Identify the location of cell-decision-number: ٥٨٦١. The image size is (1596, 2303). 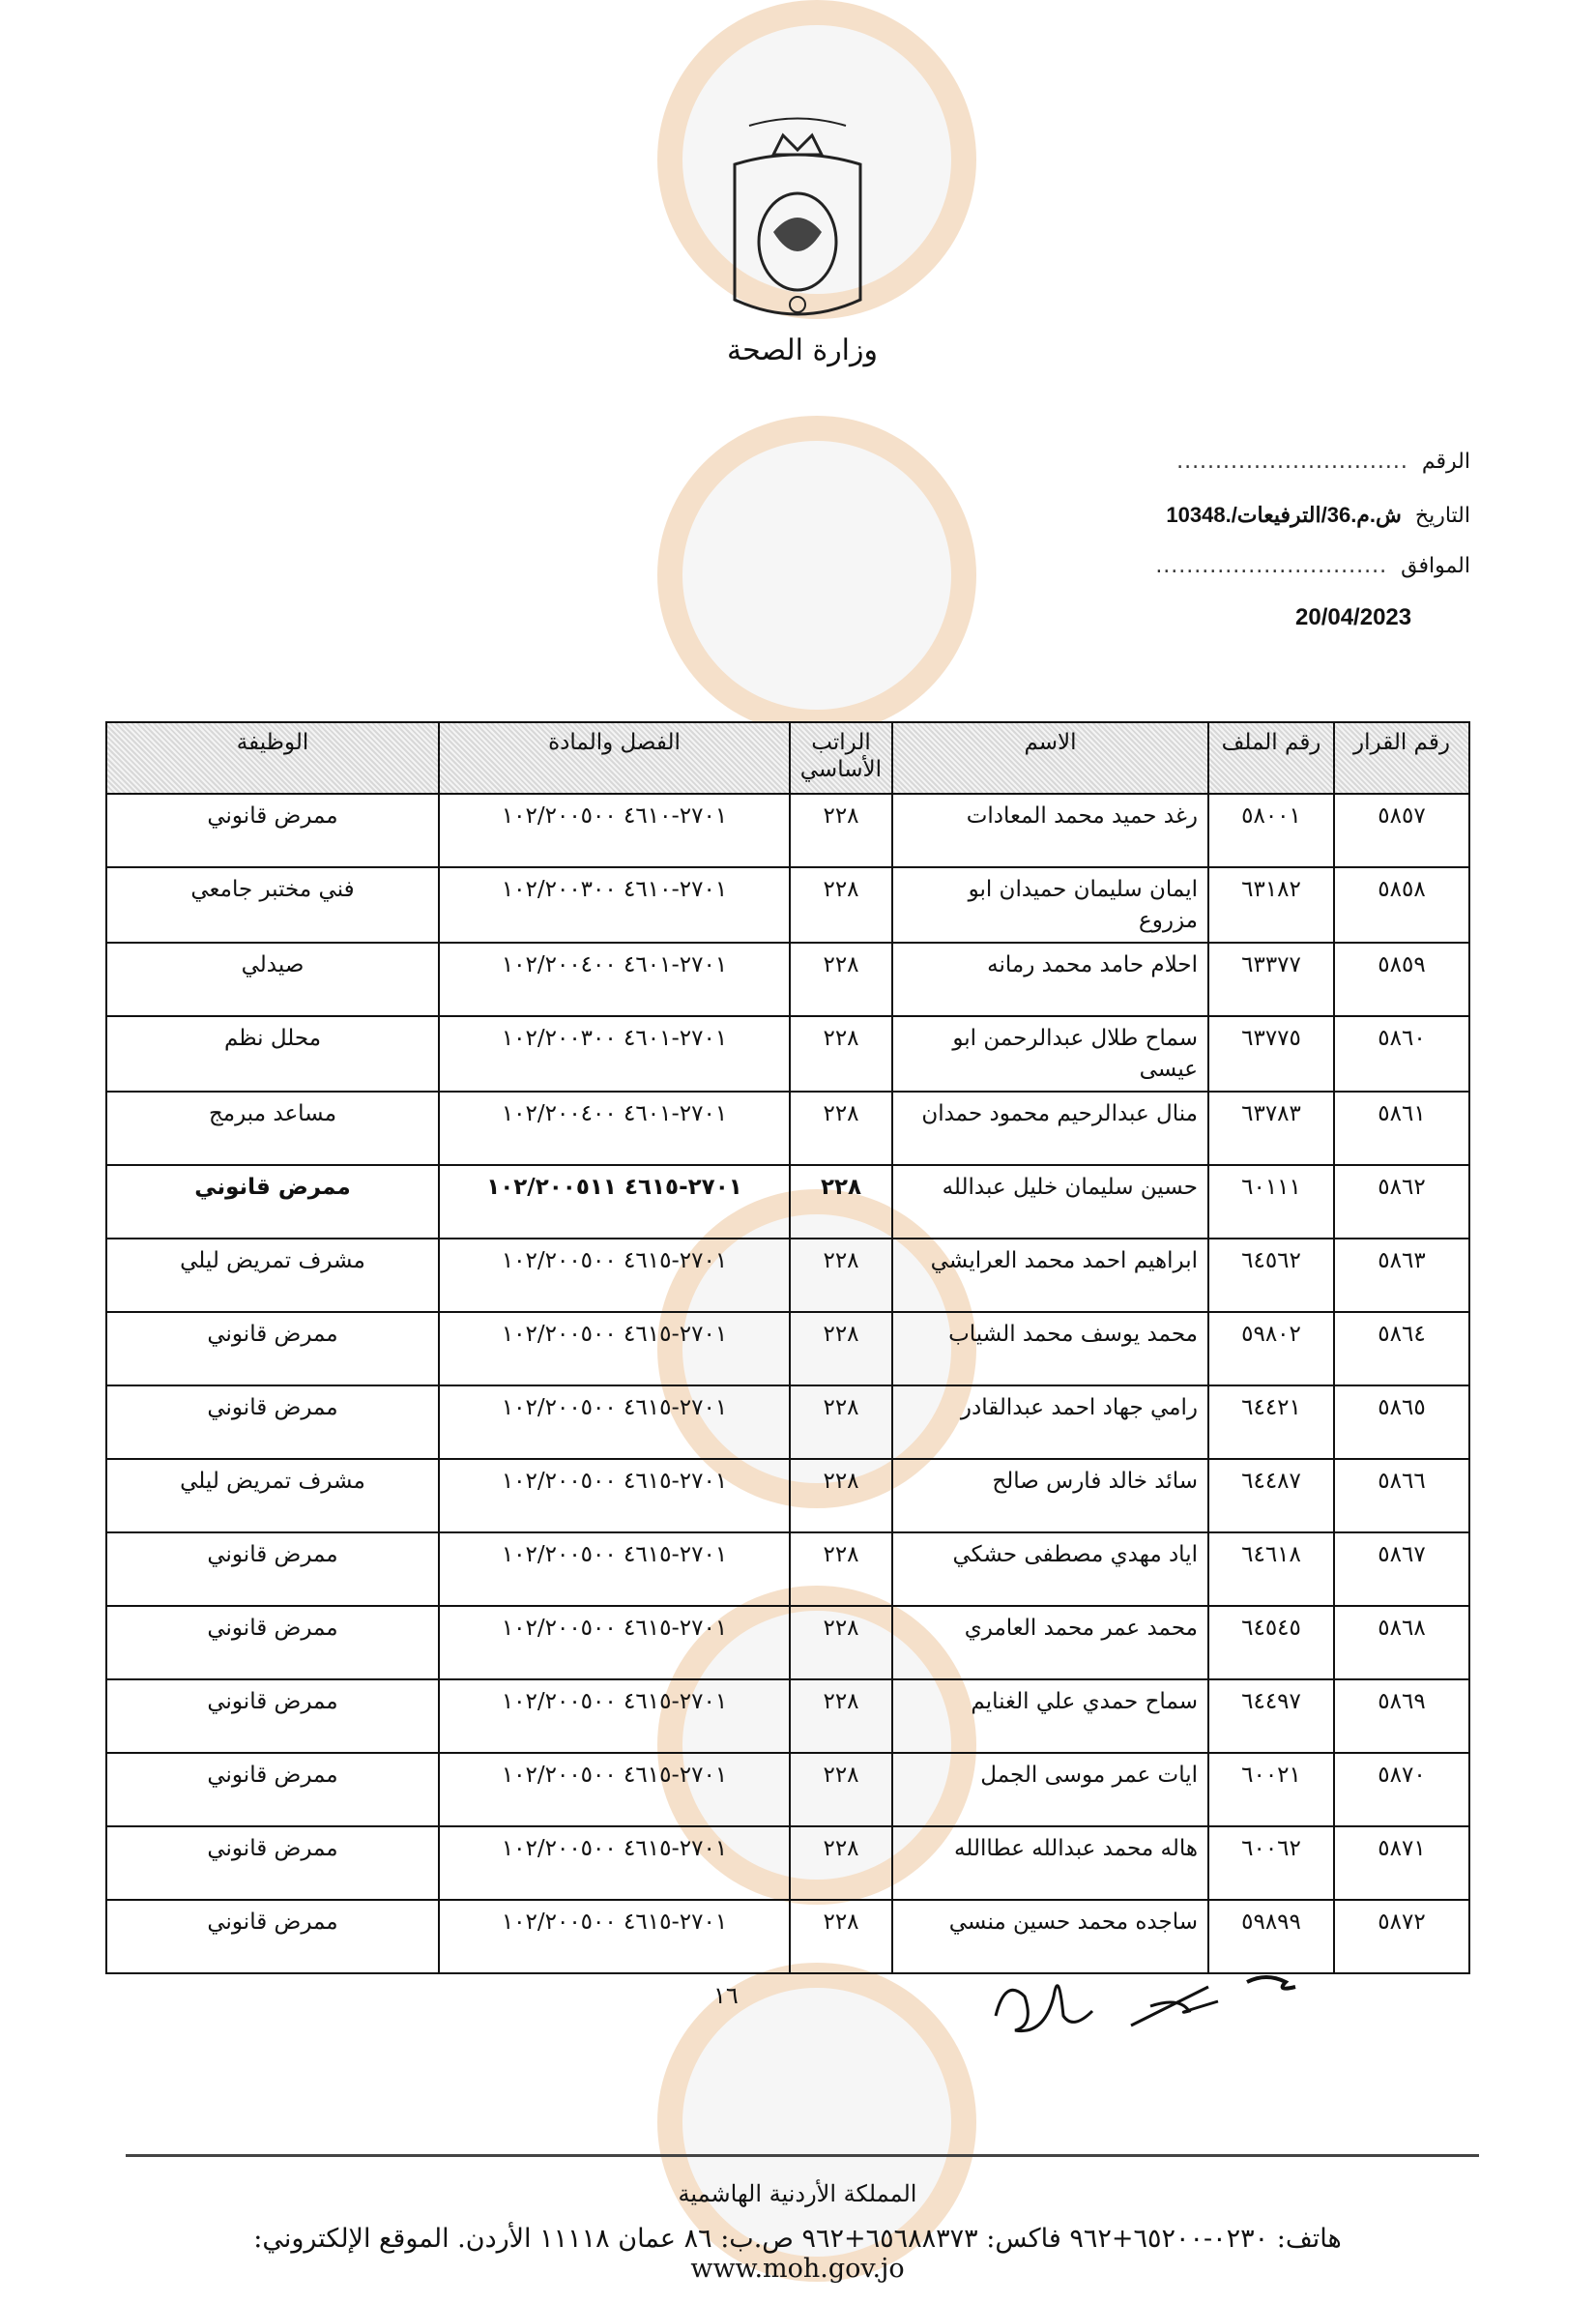
(1401, 1128).